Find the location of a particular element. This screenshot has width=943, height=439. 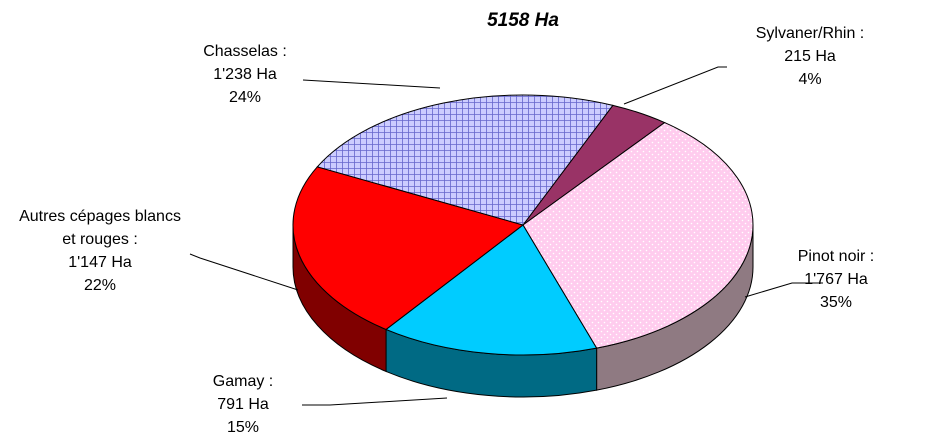

data-label: Chasselas : 1'238 Ha 24% is located at coordinates (245, 74).